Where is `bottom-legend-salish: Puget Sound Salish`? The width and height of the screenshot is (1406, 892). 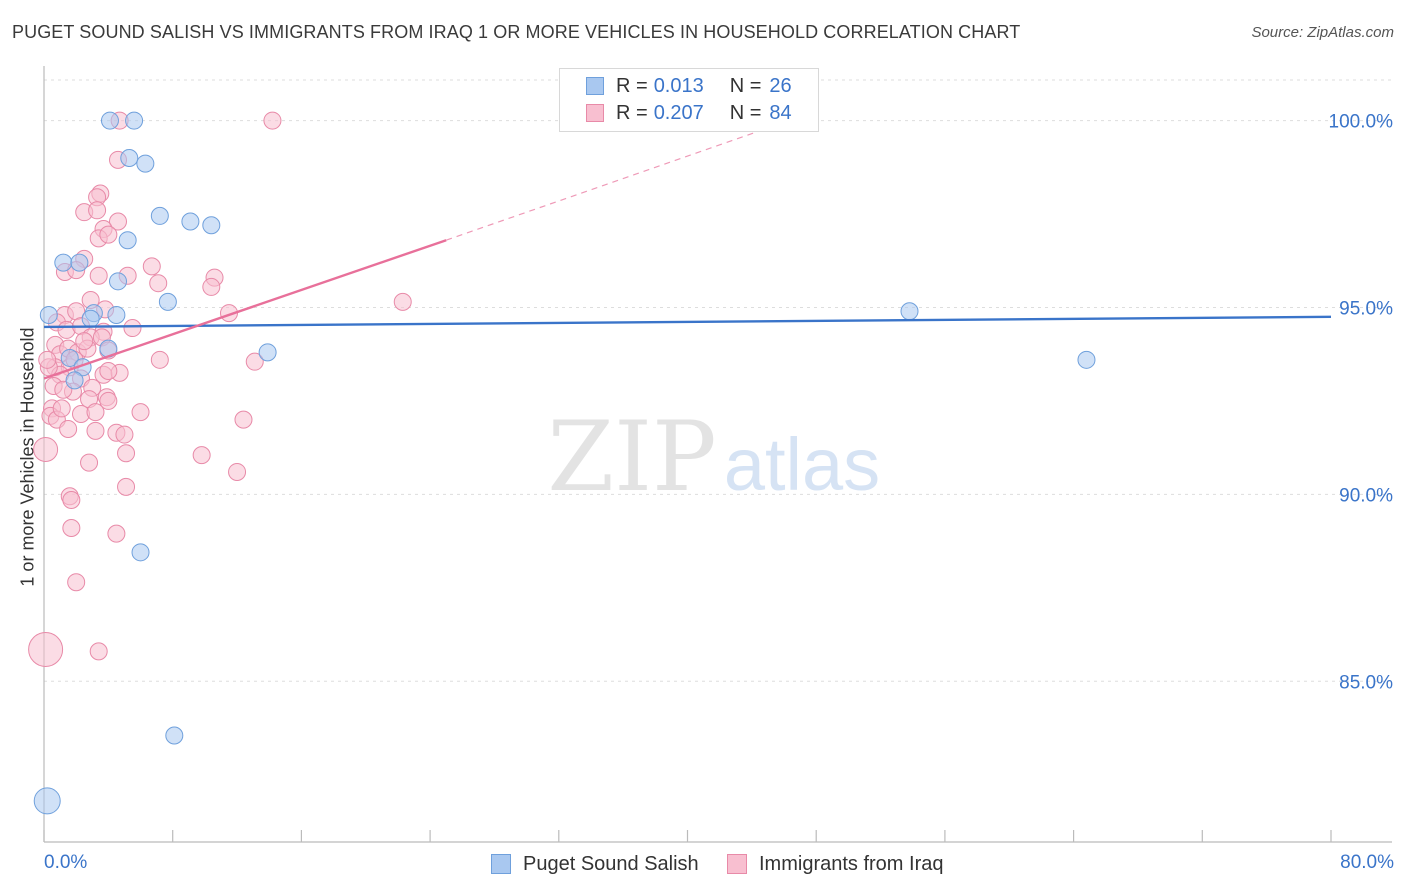
bottom-legend-salish: Puget Sound Salish is located at coordinates (595, 864).